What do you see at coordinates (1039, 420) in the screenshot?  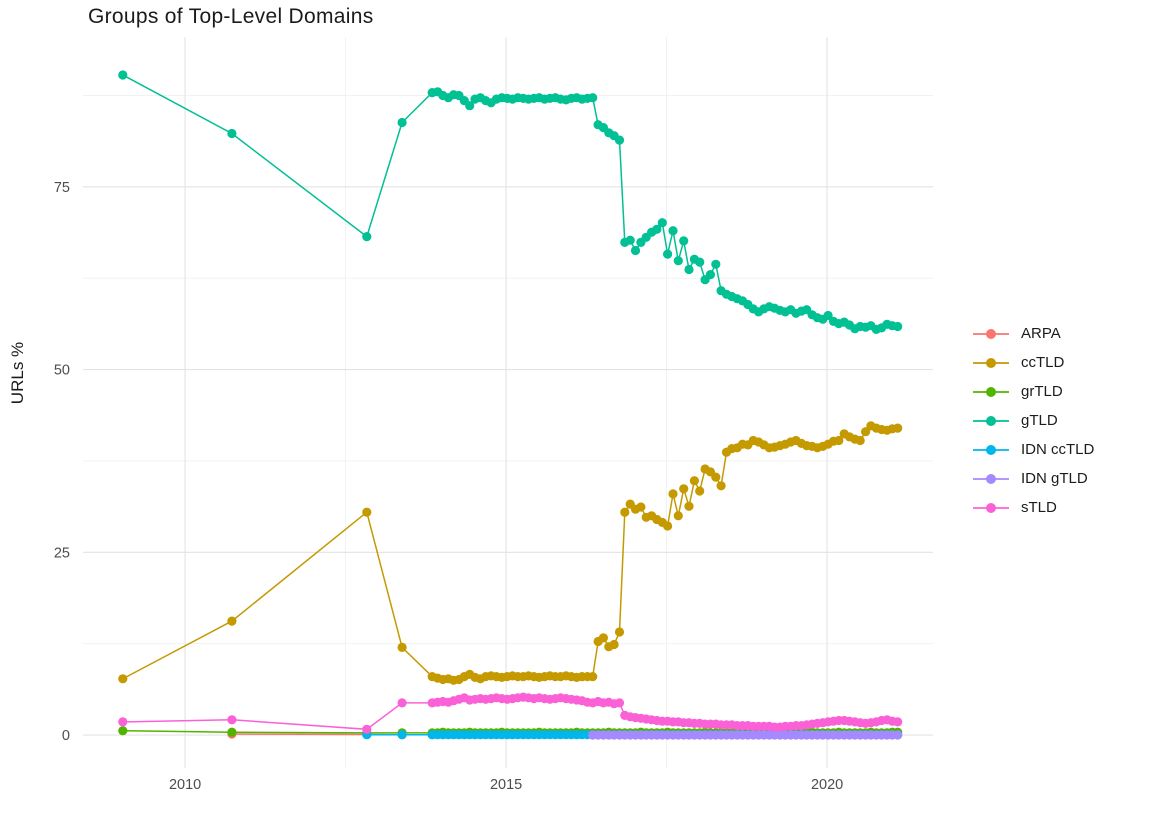 I see `legend-label: gTLD` at bounding box center [1039, 420].